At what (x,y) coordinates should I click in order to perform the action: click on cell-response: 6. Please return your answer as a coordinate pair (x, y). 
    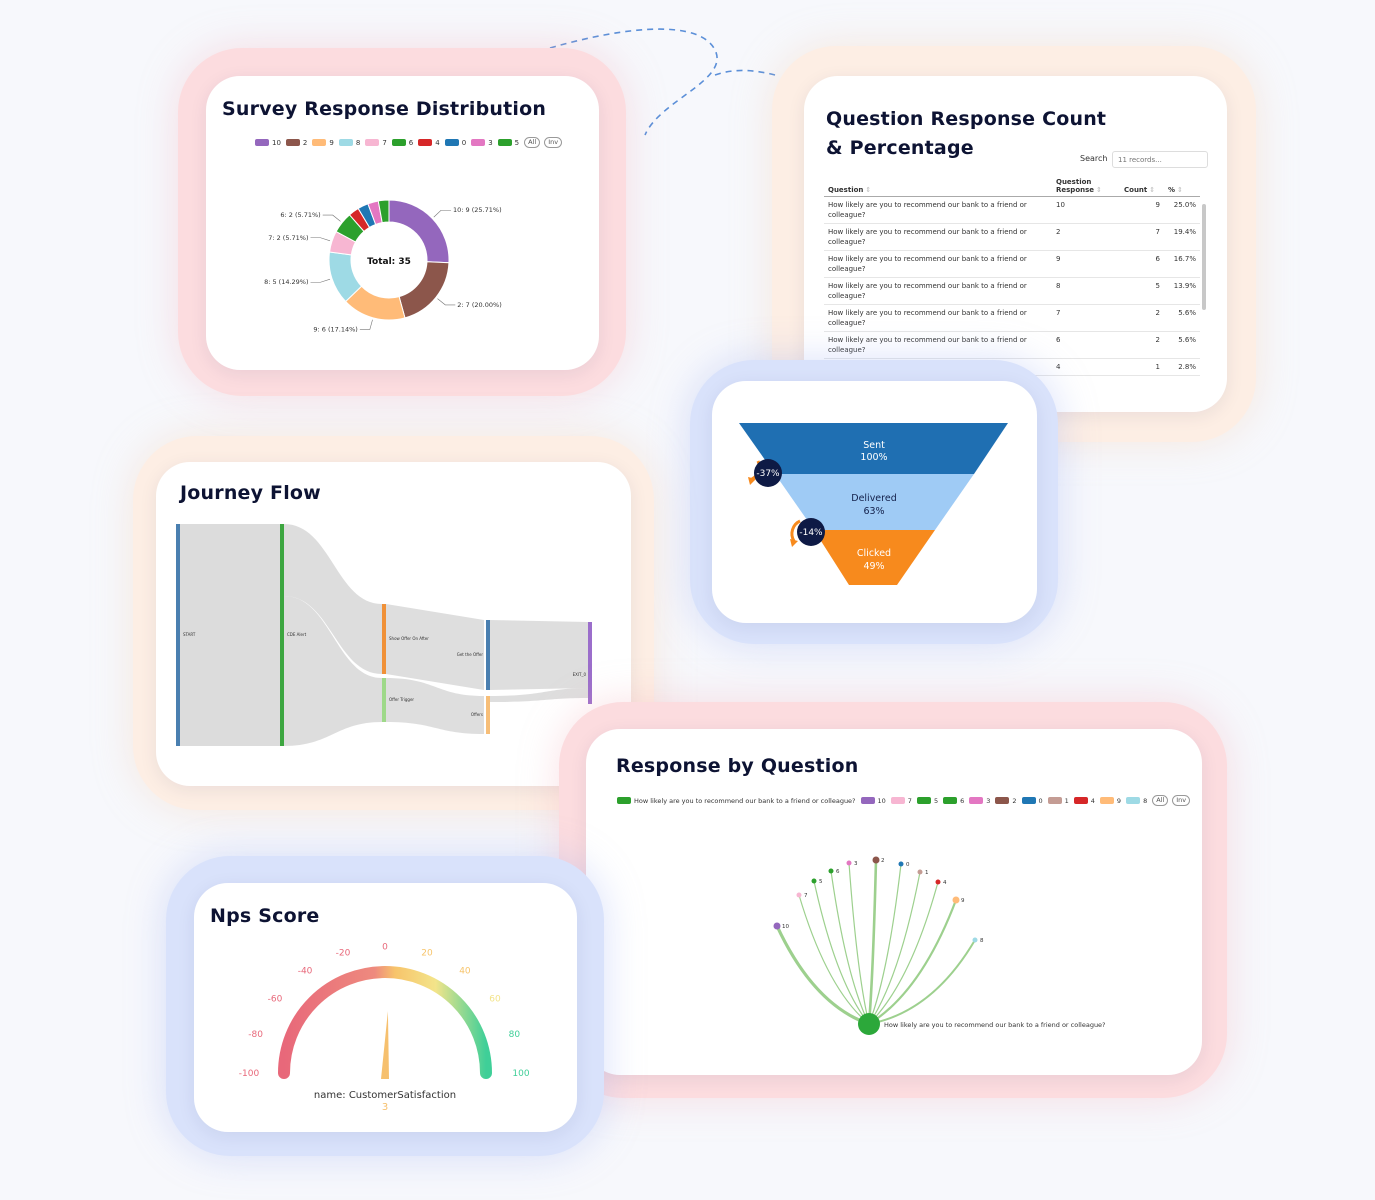
    Looking at the image, I should click on (1086, 345).